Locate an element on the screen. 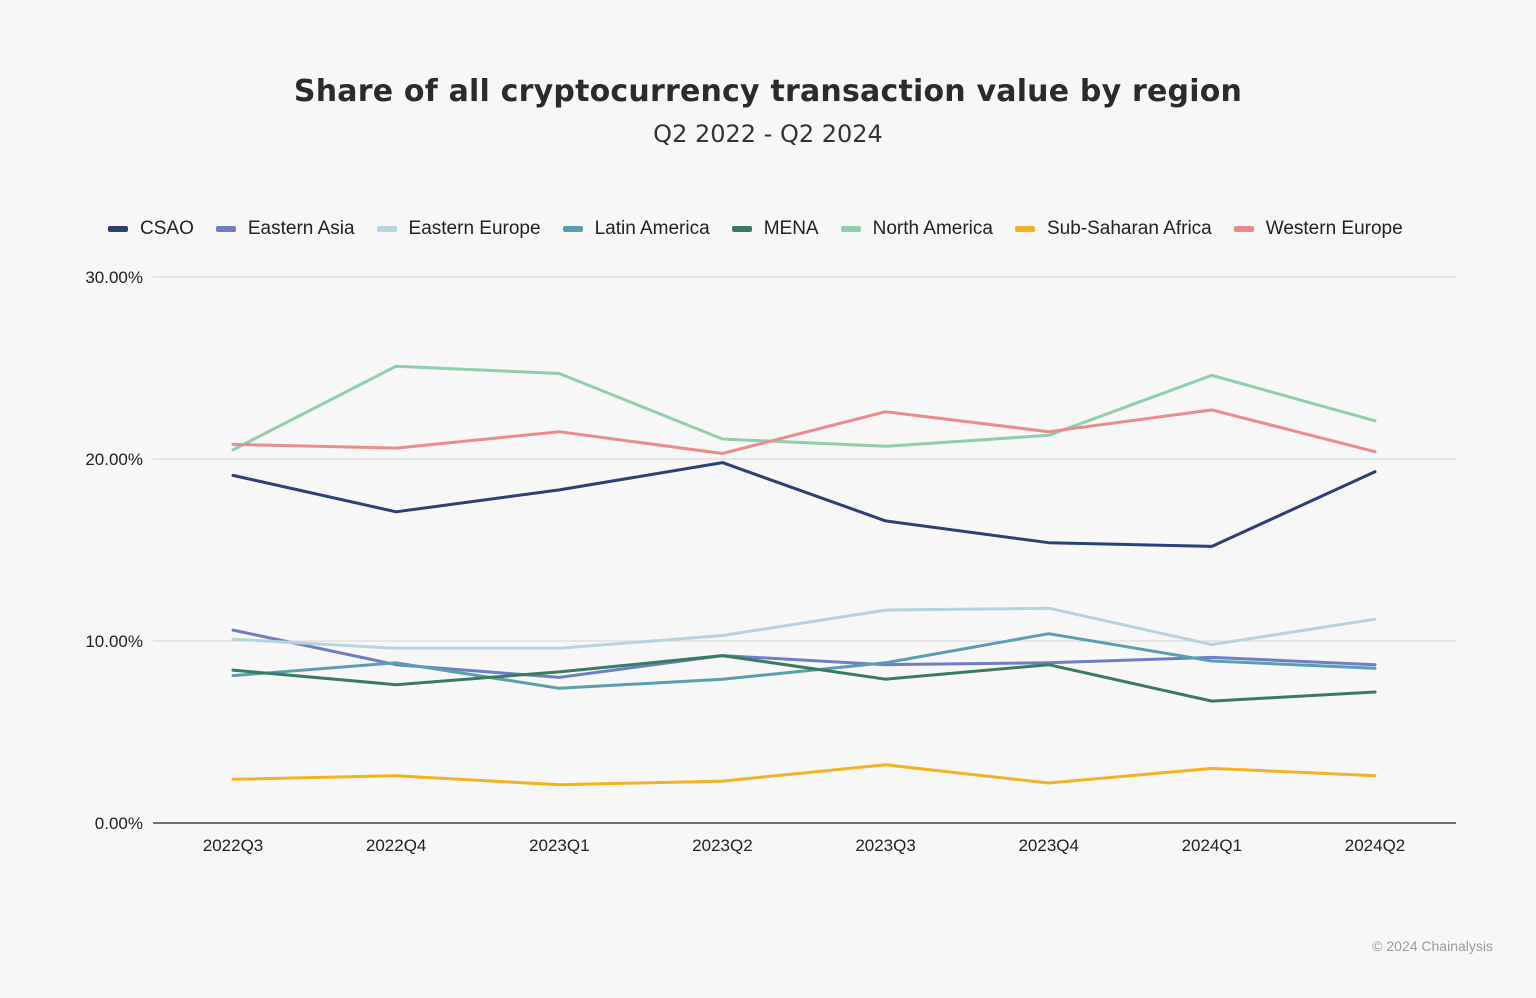  x-tick-label: 2024Q1 is located at coordinates (1212, 845).